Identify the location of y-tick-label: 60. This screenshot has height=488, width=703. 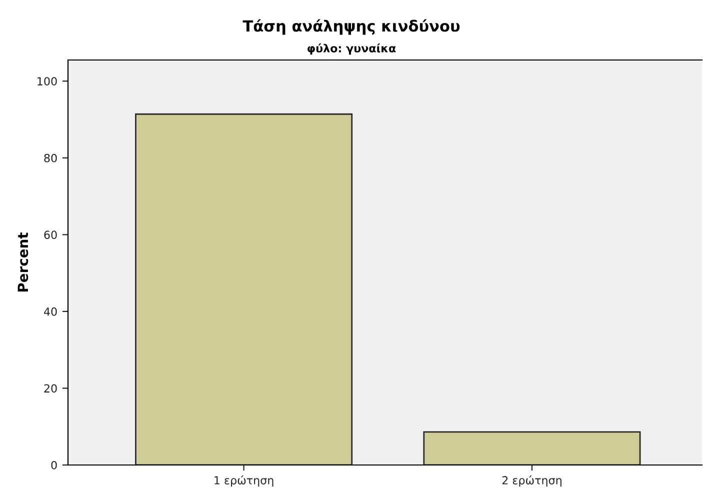
(50, 235).